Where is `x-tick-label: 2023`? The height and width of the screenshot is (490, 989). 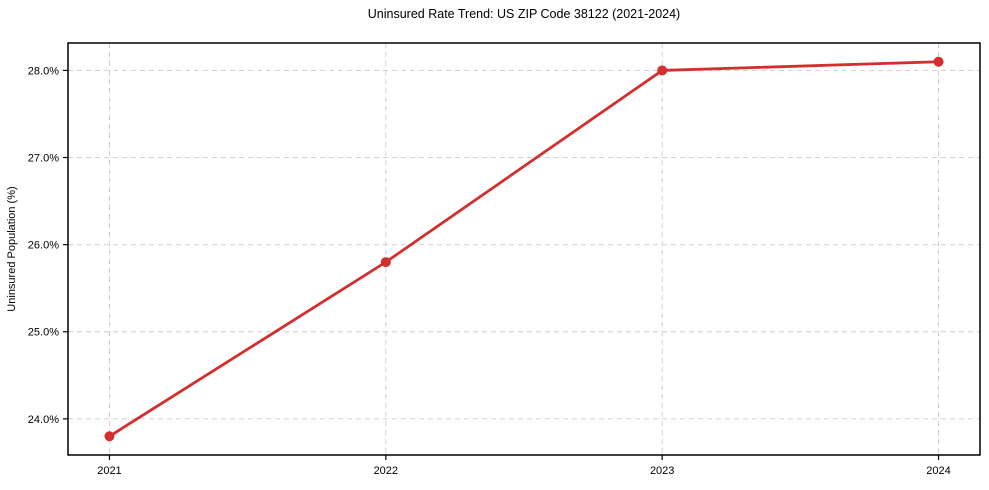 x-tick-label: 2023 is located at coordinates (662, 471).